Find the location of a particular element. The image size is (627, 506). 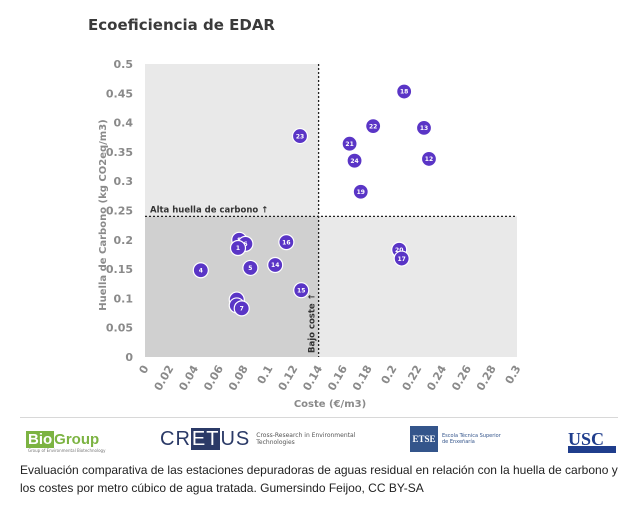

y-tick-label: 0.4 is located at coordinates (124, 123).